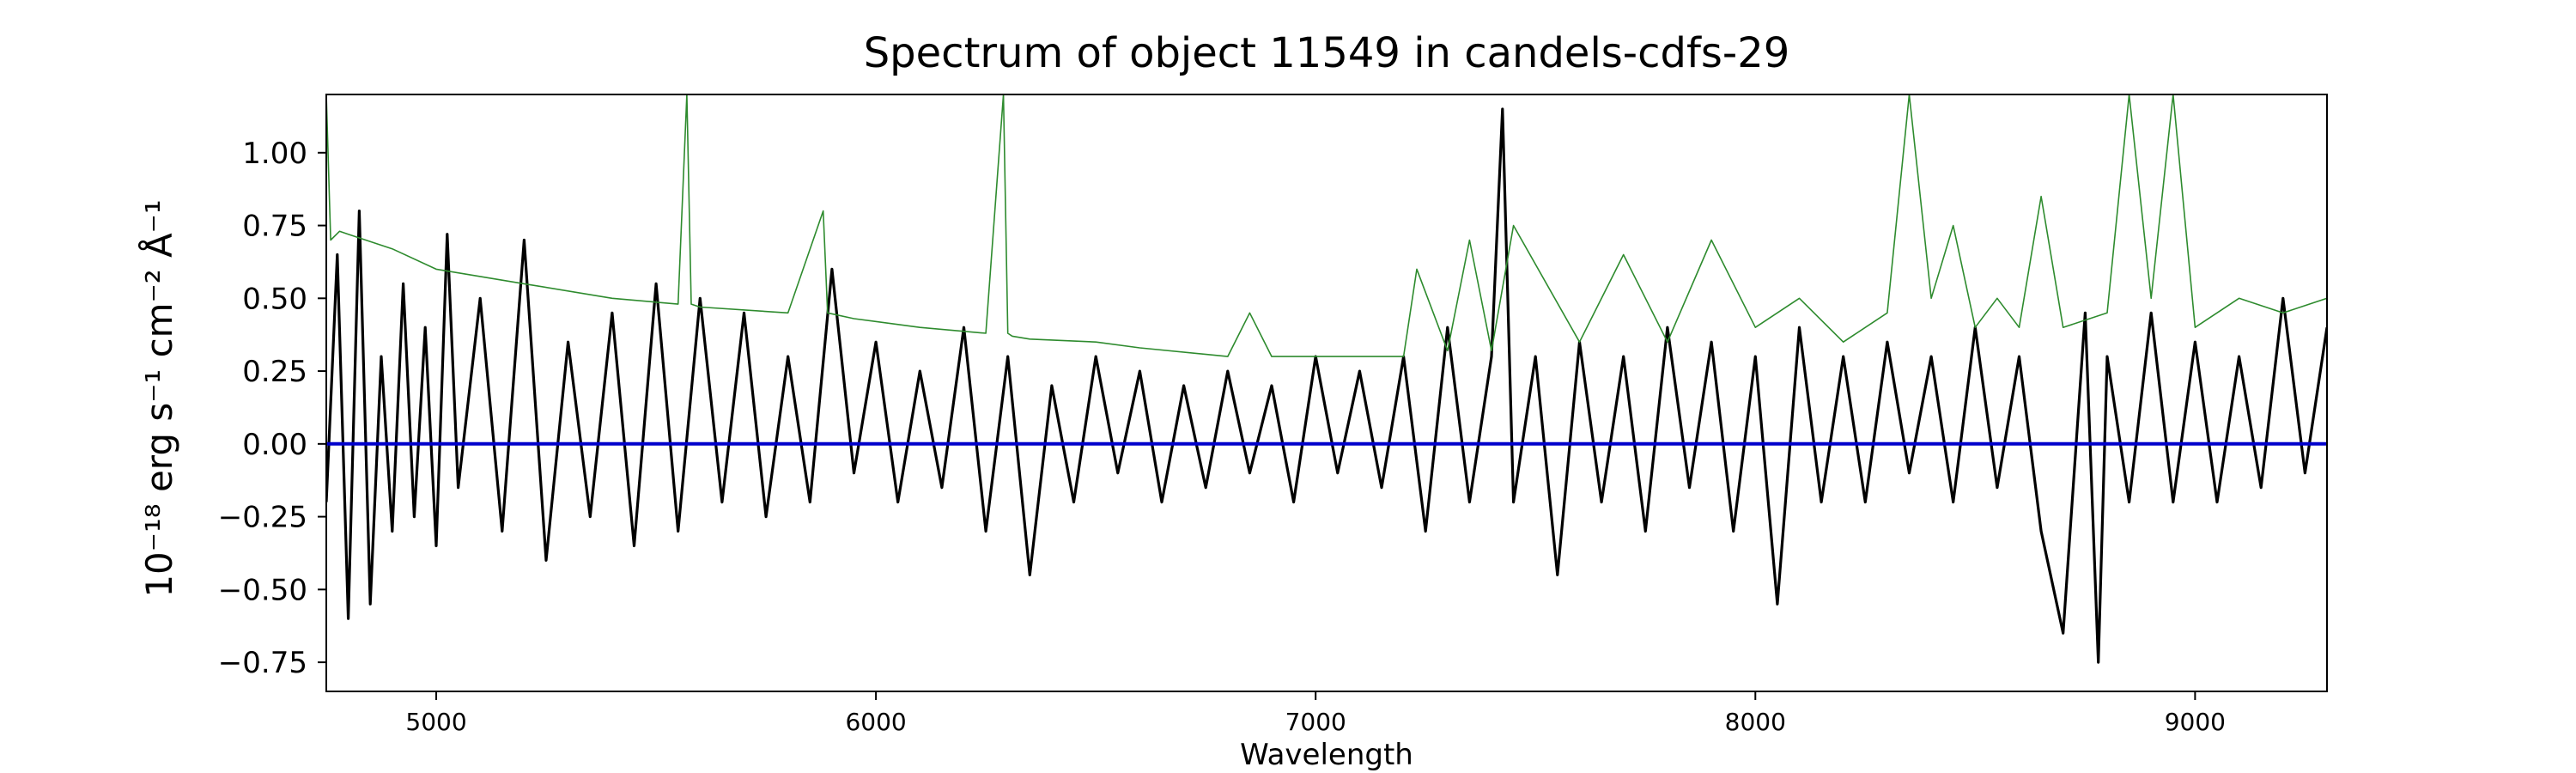 The height and width of the screenshot is (773, 2576). I want to click on y-tick-label: −0.25, so click(262, 518).